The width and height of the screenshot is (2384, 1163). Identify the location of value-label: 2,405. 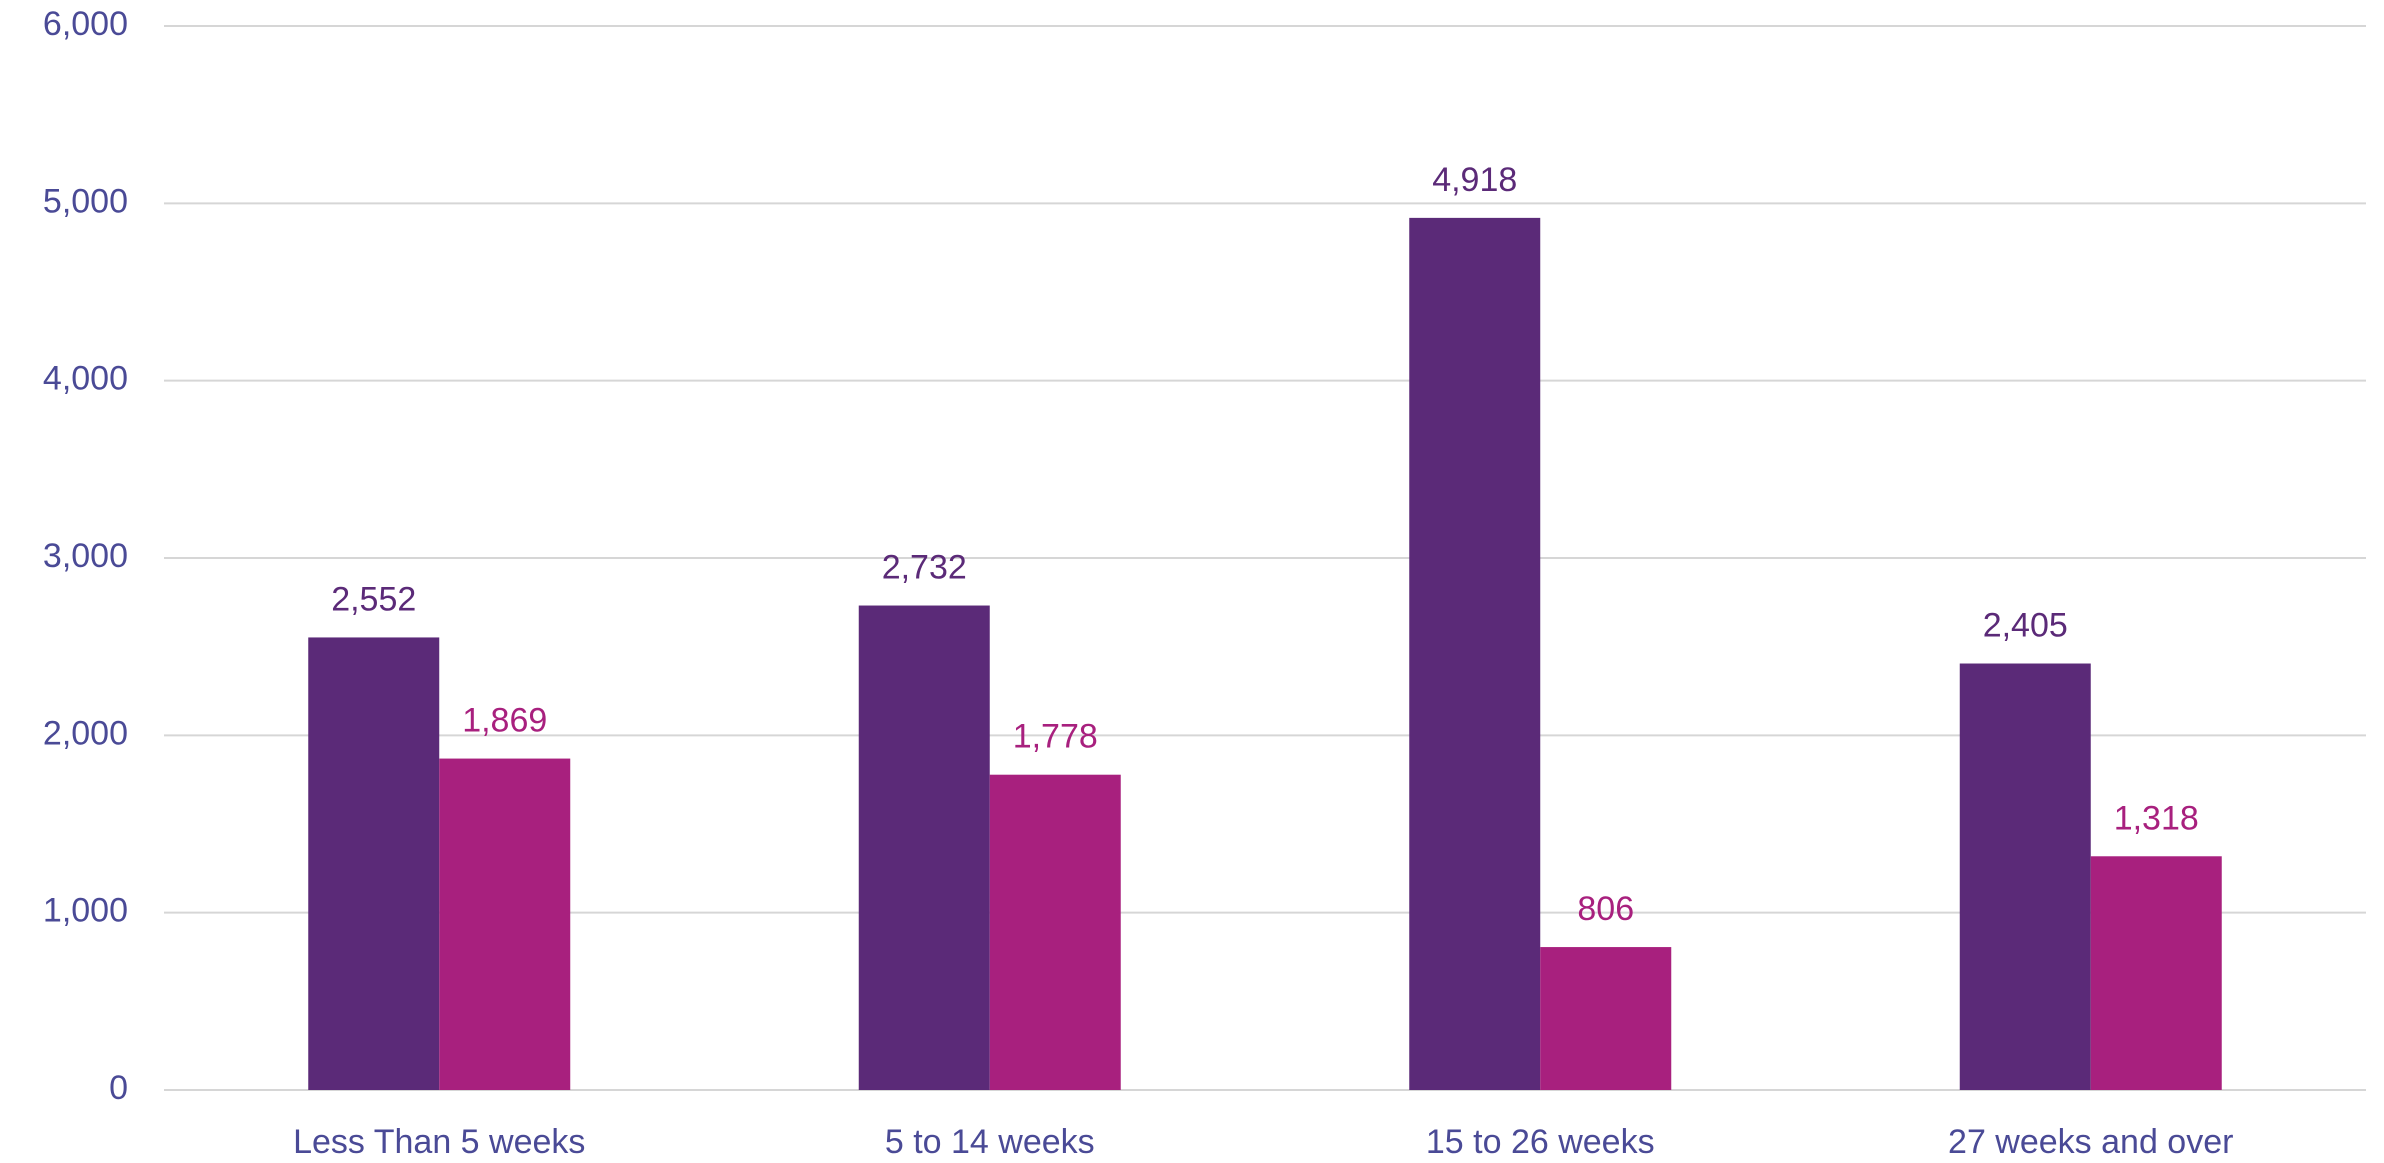
(2025, 625).